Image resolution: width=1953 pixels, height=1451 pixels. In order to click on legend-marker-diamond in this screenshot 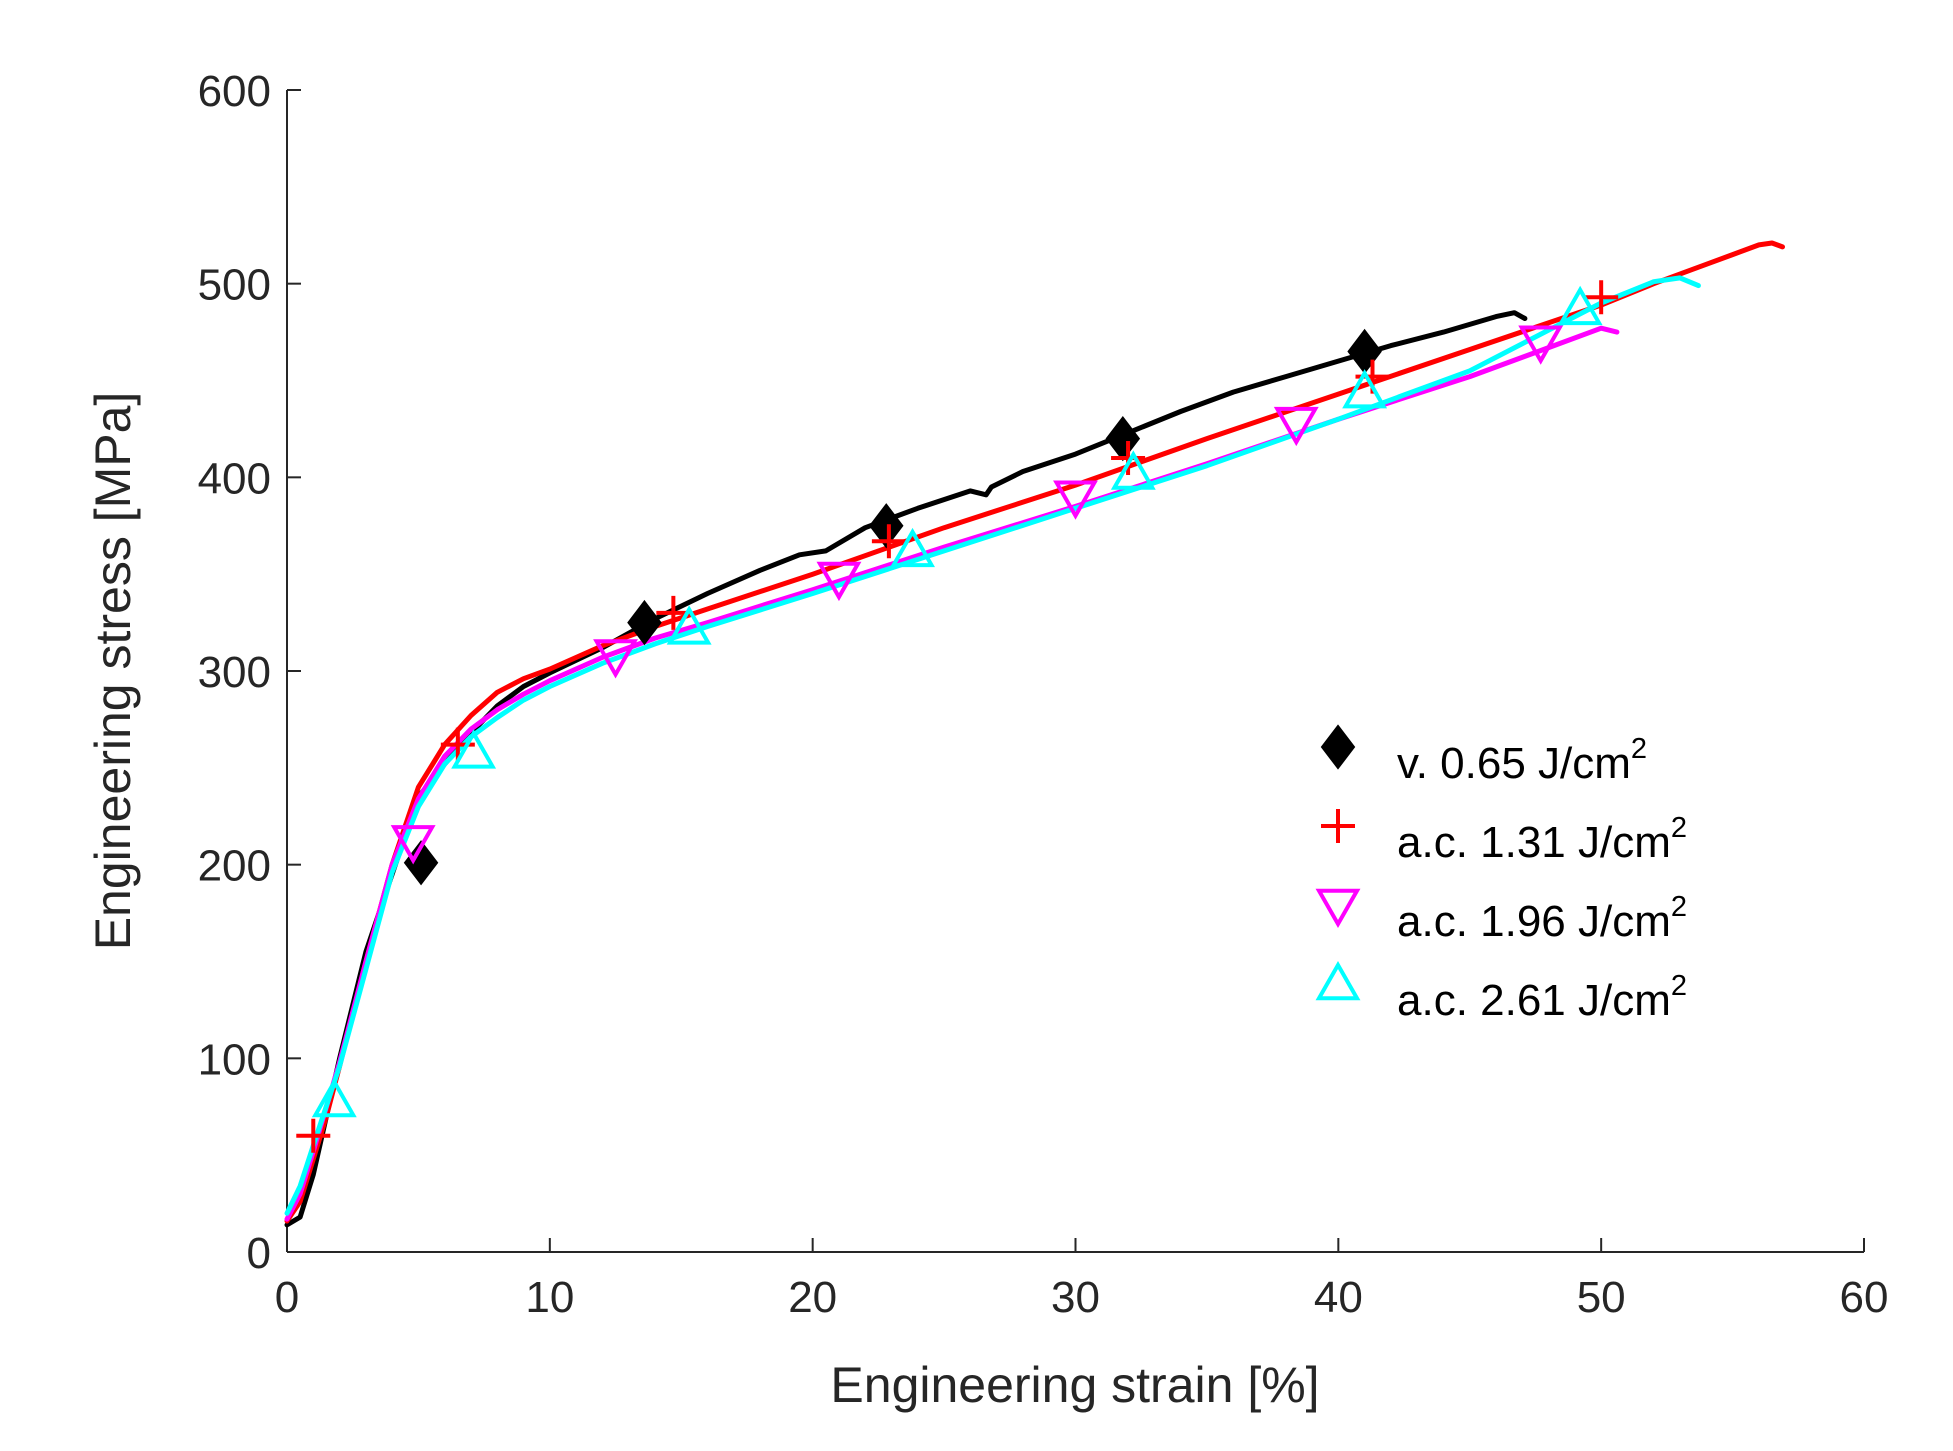, I will do `click(1338, 747)`.